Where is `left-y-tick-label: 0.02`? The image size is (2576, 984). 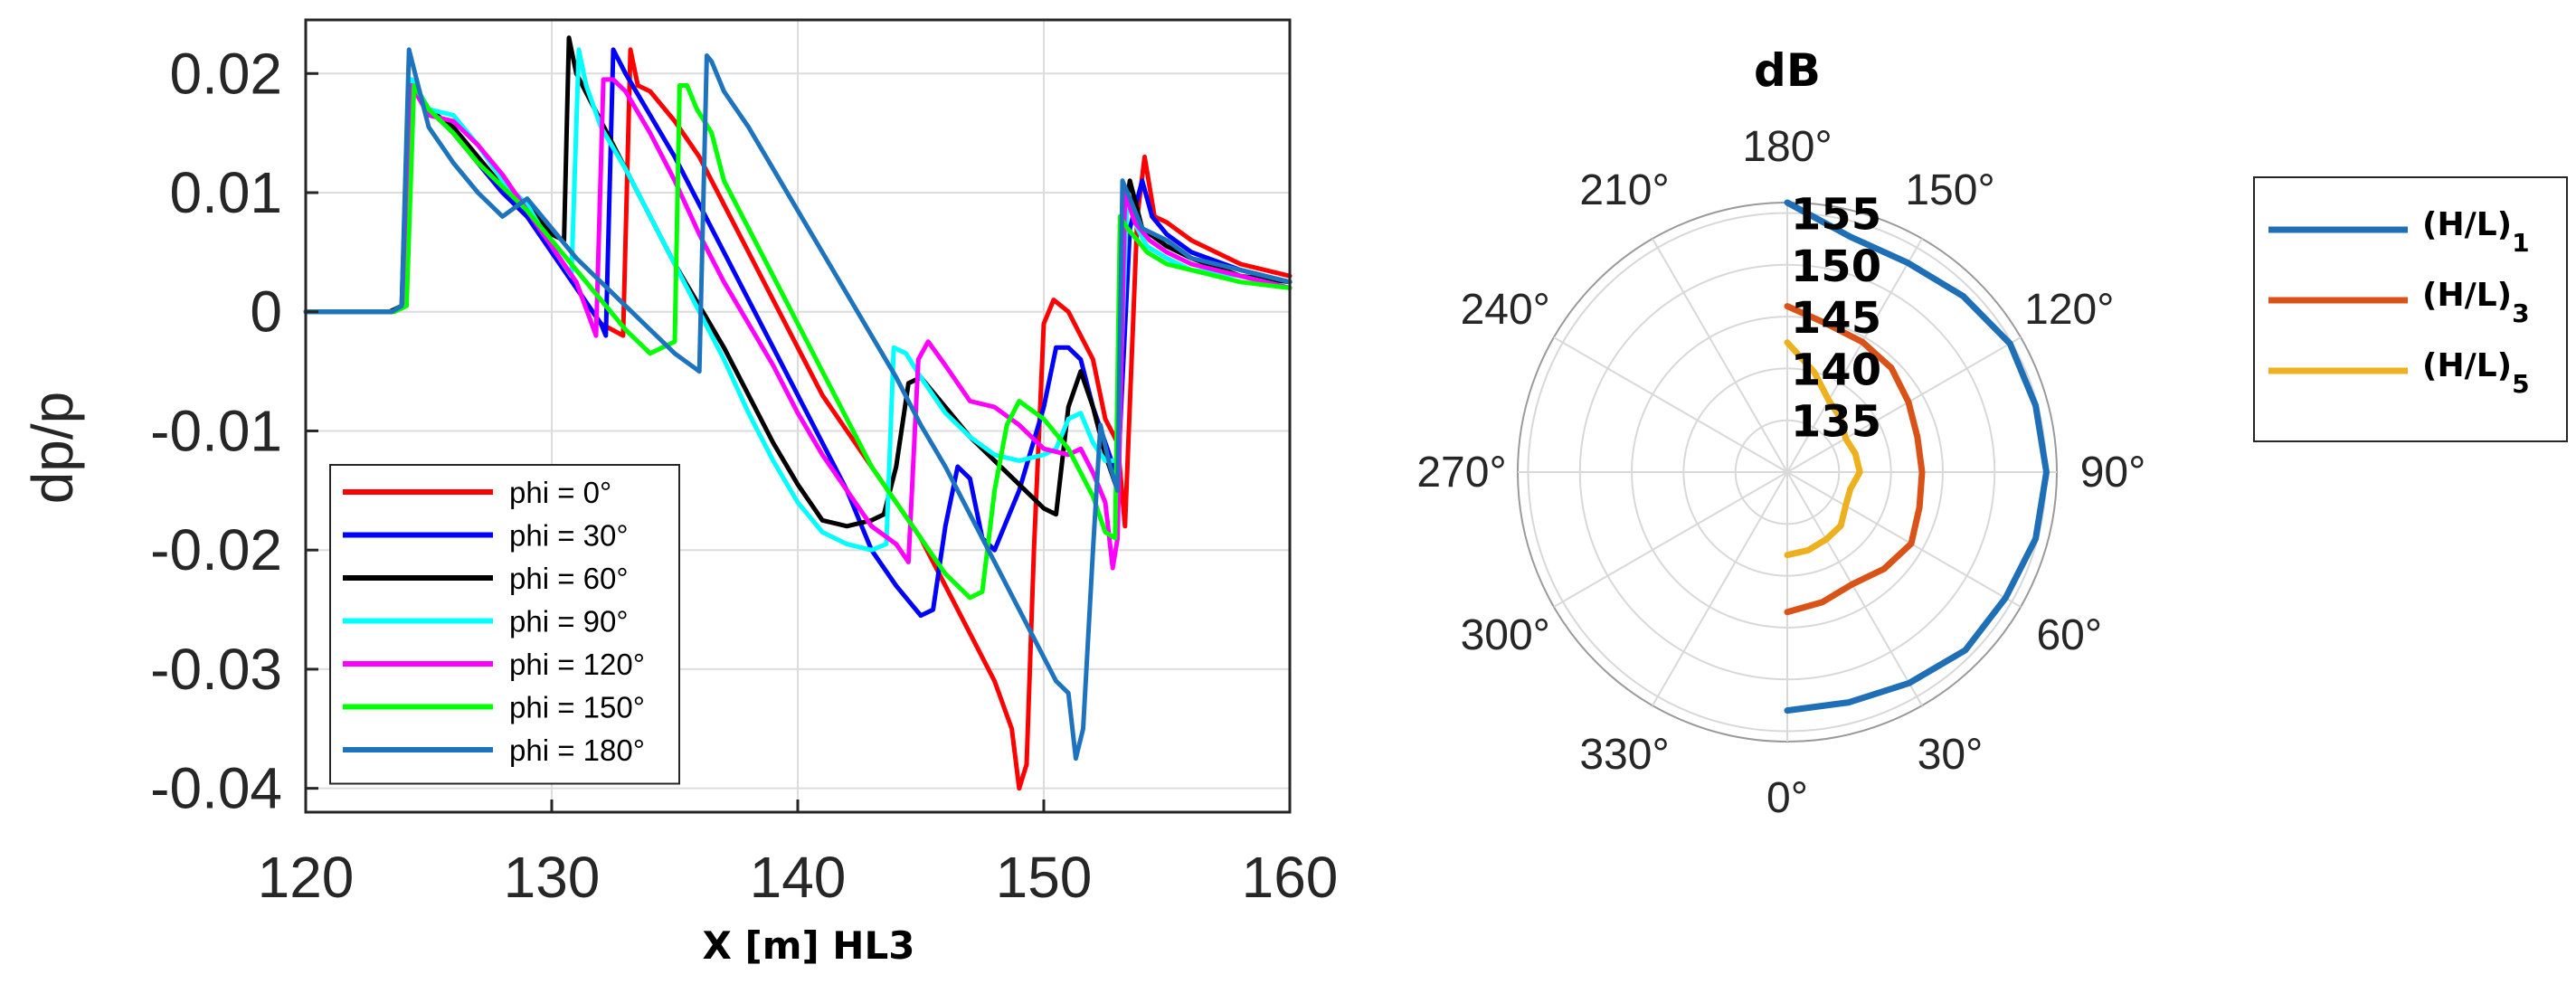 left-y-tick-label: 0.02 is located at coordinates (226, 73).